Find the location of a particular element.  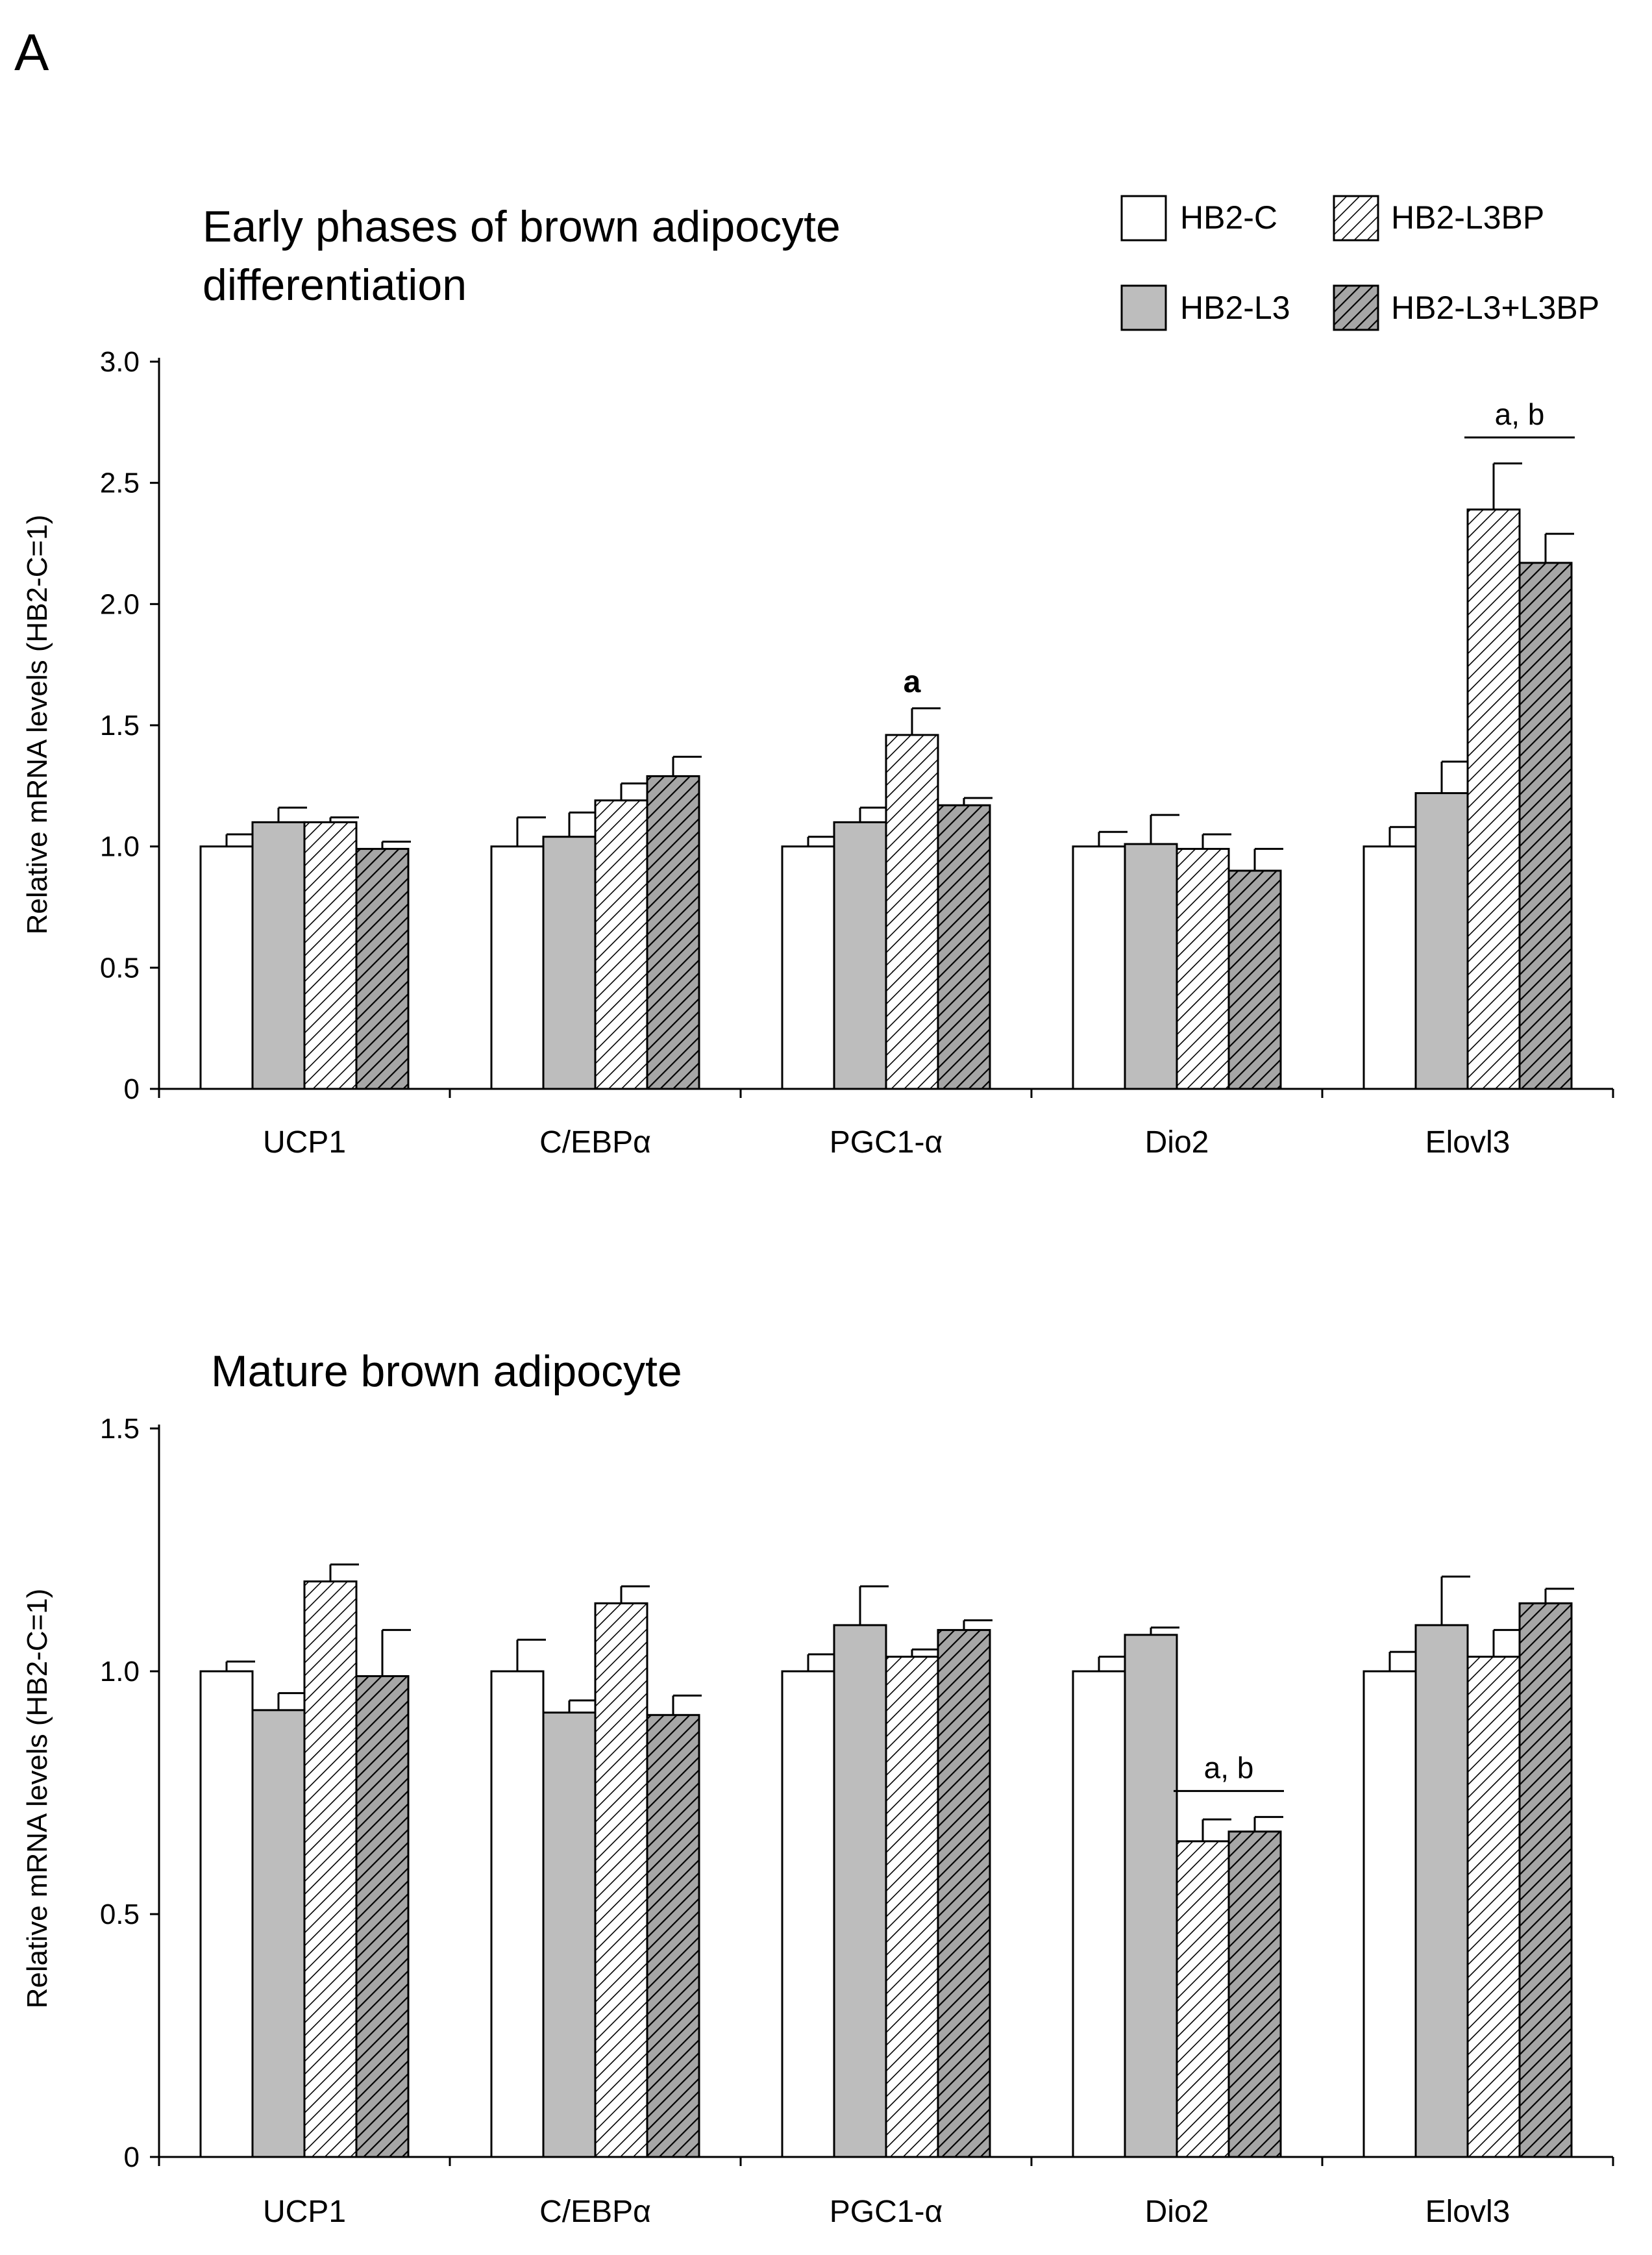

legend-label-hb2-l3-l3bp: HB2-L3+L3BP is located at coordinates (1495, 308).